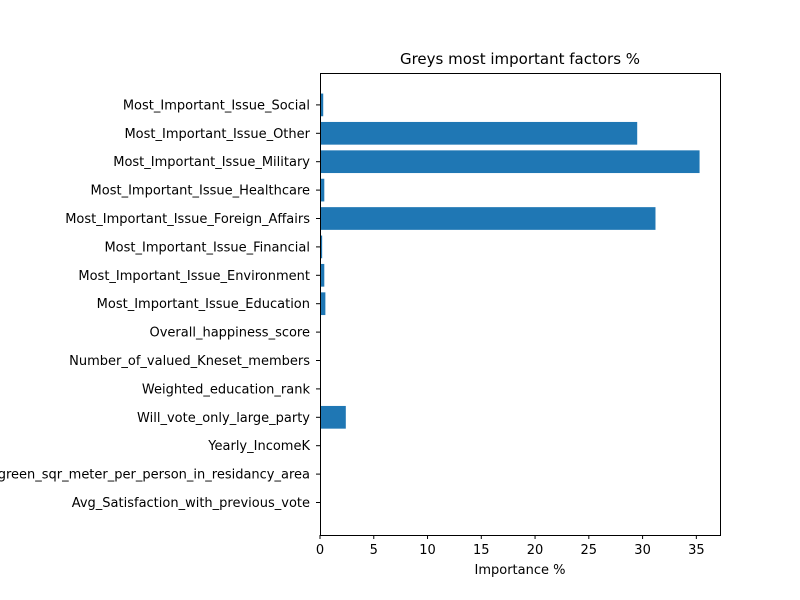  What do you see at coordinates (481, 550) in the screenshot?
I see `x-tick-label: 15` at bounding box center [481, 550].